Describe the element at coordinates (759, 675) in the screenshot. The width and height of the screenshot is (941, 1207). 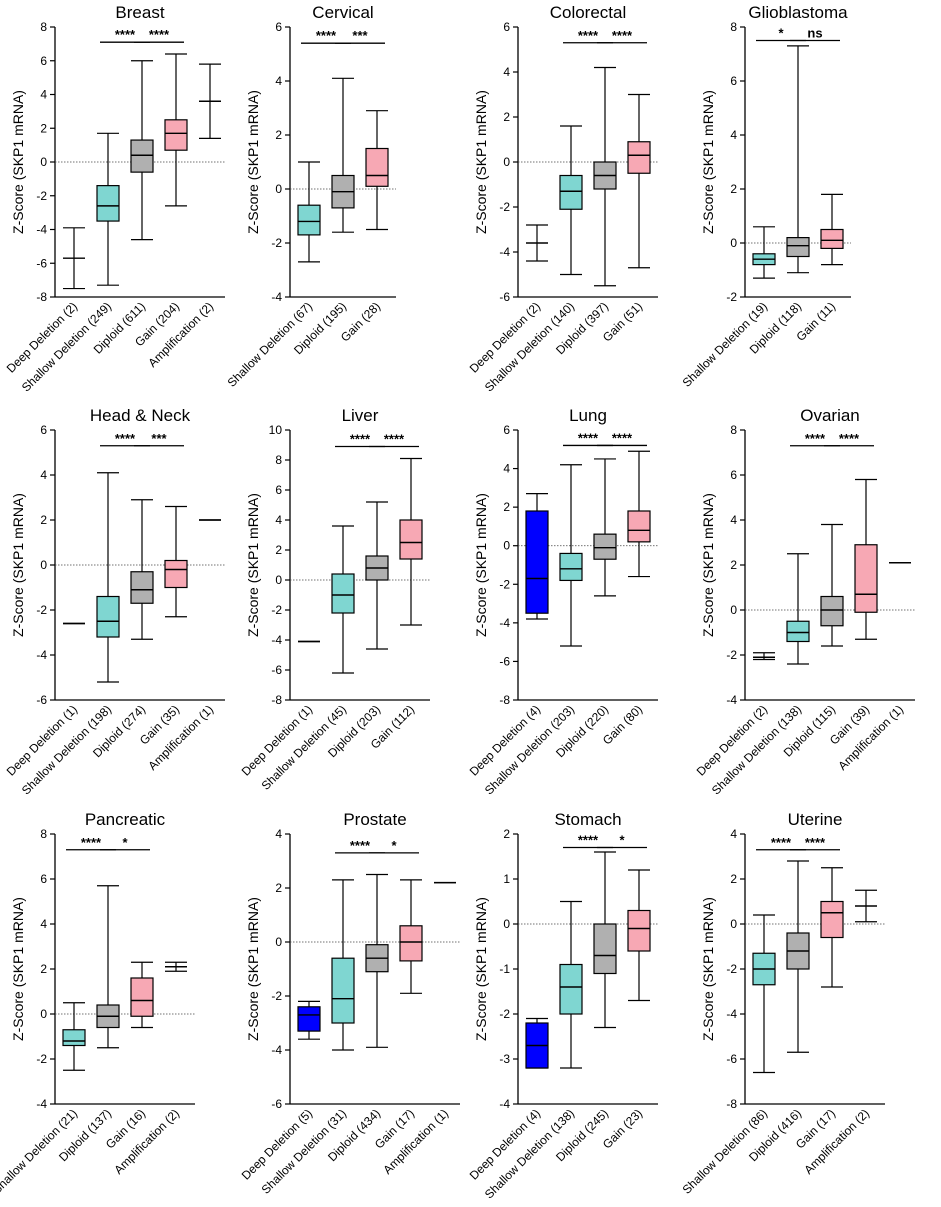
I see `box-1: Shallow Deletion (138)` at that location.